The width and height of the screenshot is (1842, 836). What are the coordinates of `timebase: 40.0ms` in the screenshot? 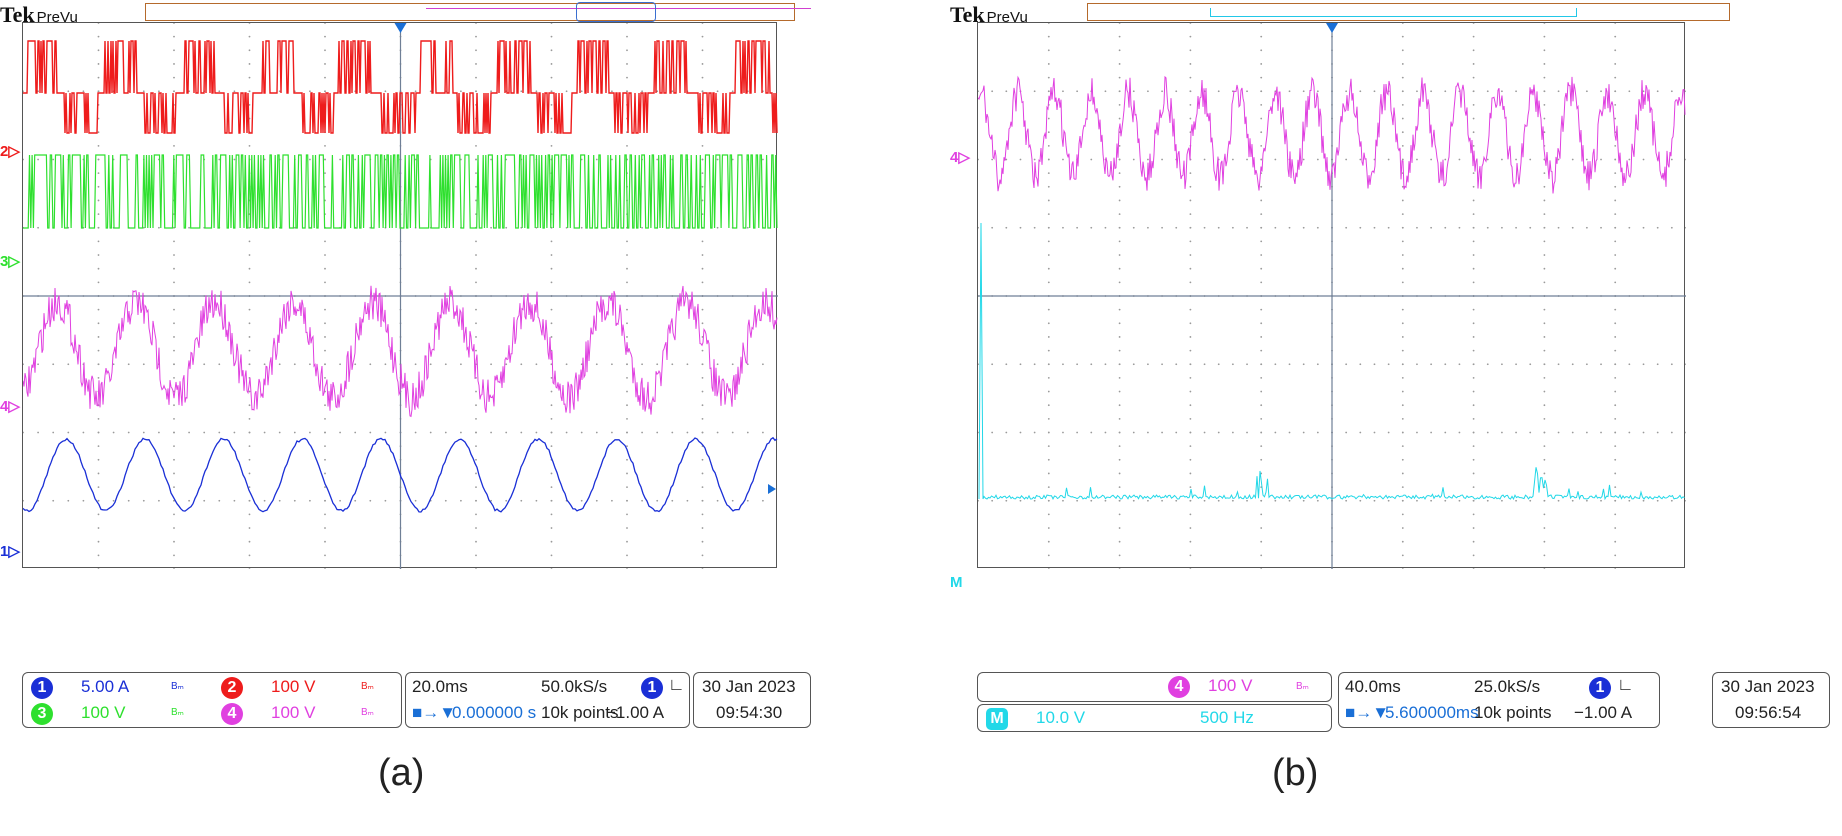 It's located at (1373, 686).